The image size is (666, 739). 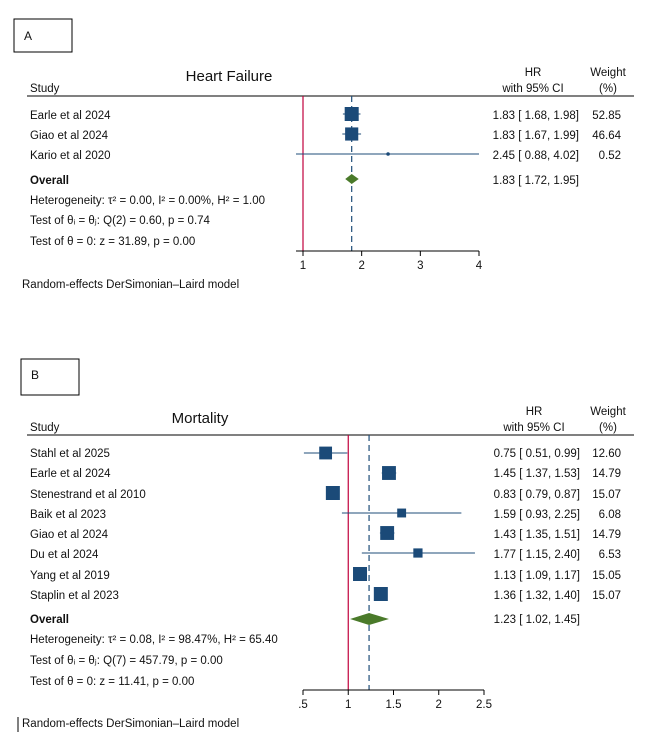 What do you see at coordinates (606, 454) in the screenshot?
I see `panel-b-study-weight-1: 12.60` at bounding box center [606, 454].